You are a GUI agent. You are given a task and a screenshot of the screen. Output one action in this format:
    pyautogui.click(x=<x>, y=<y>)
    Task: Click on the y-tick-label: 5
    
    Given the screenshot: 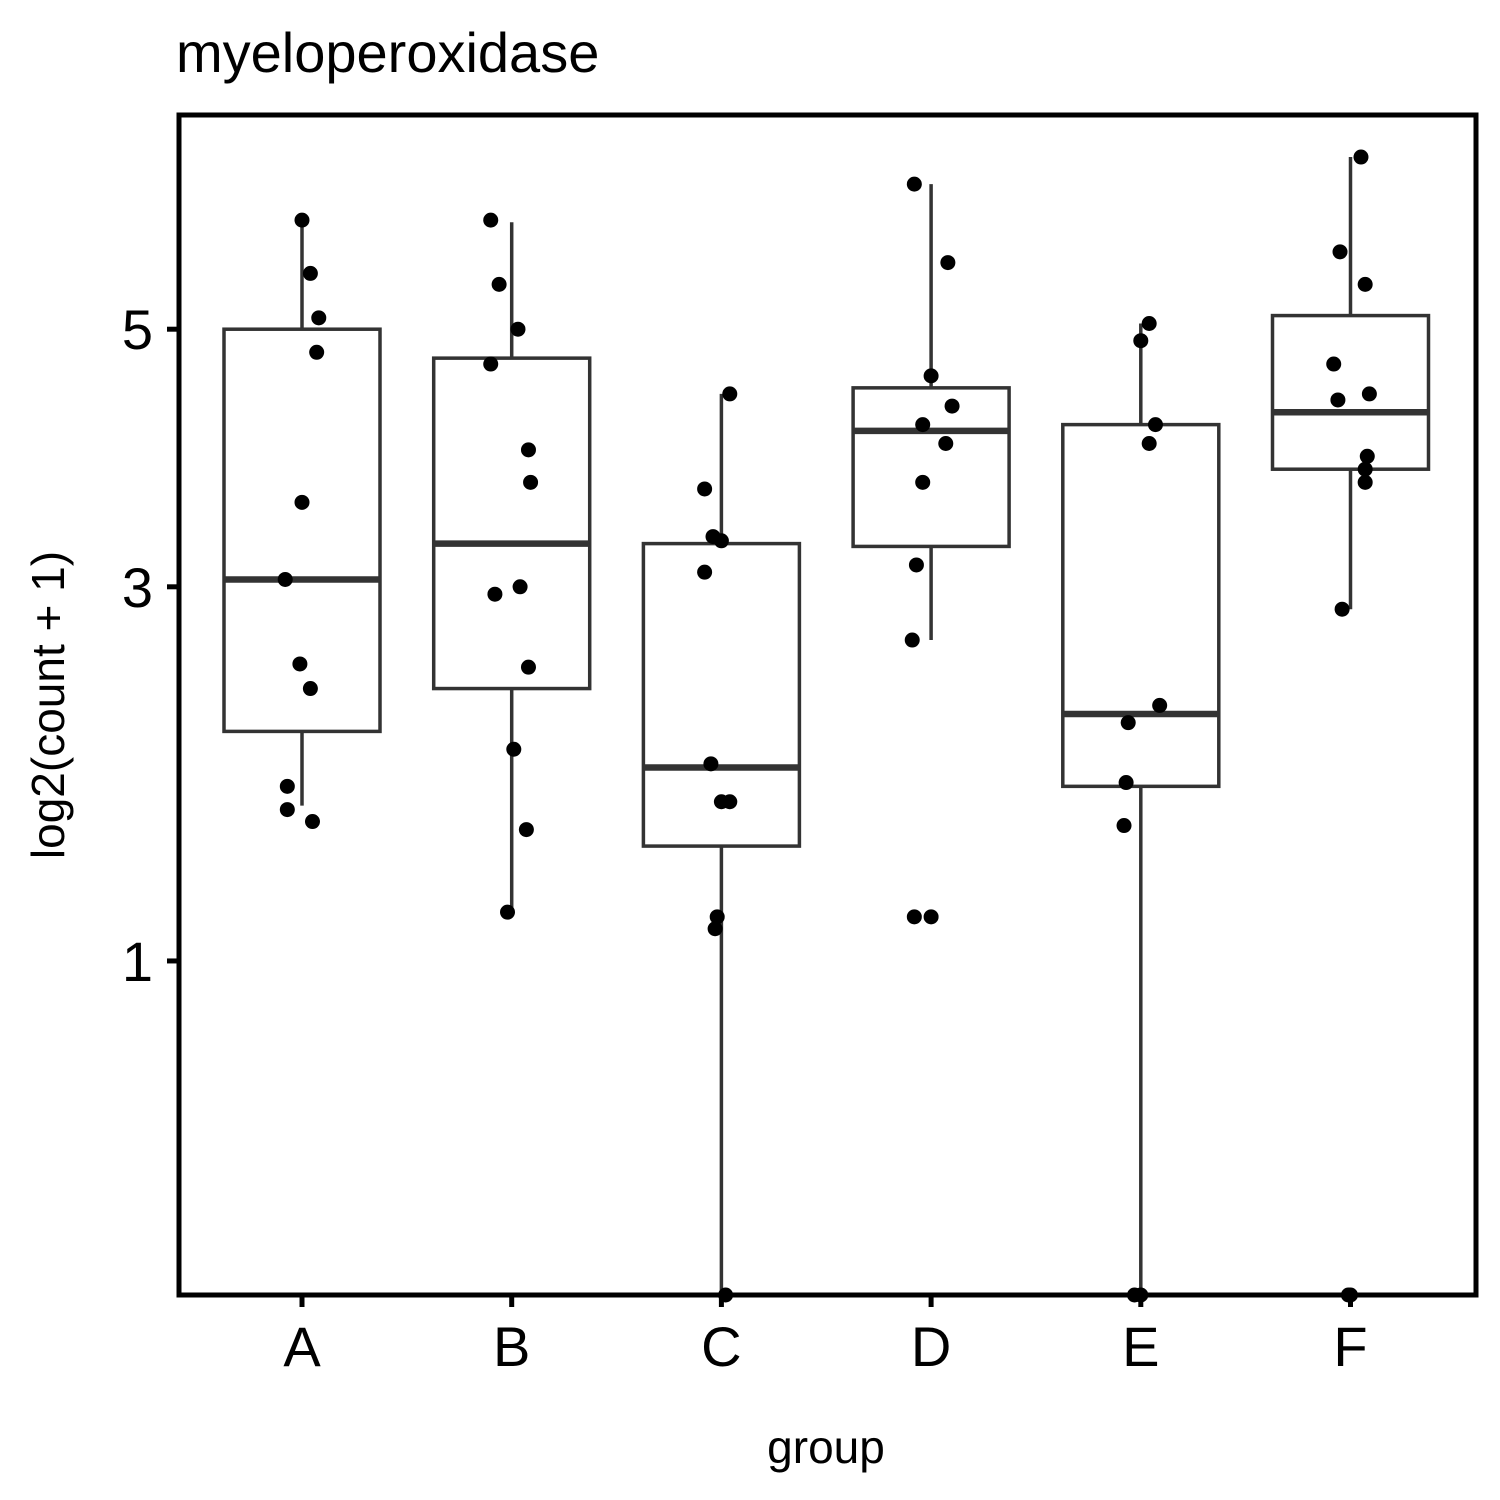 What is the action you would take?
    pyautogui.click(x=137, y=329)
    